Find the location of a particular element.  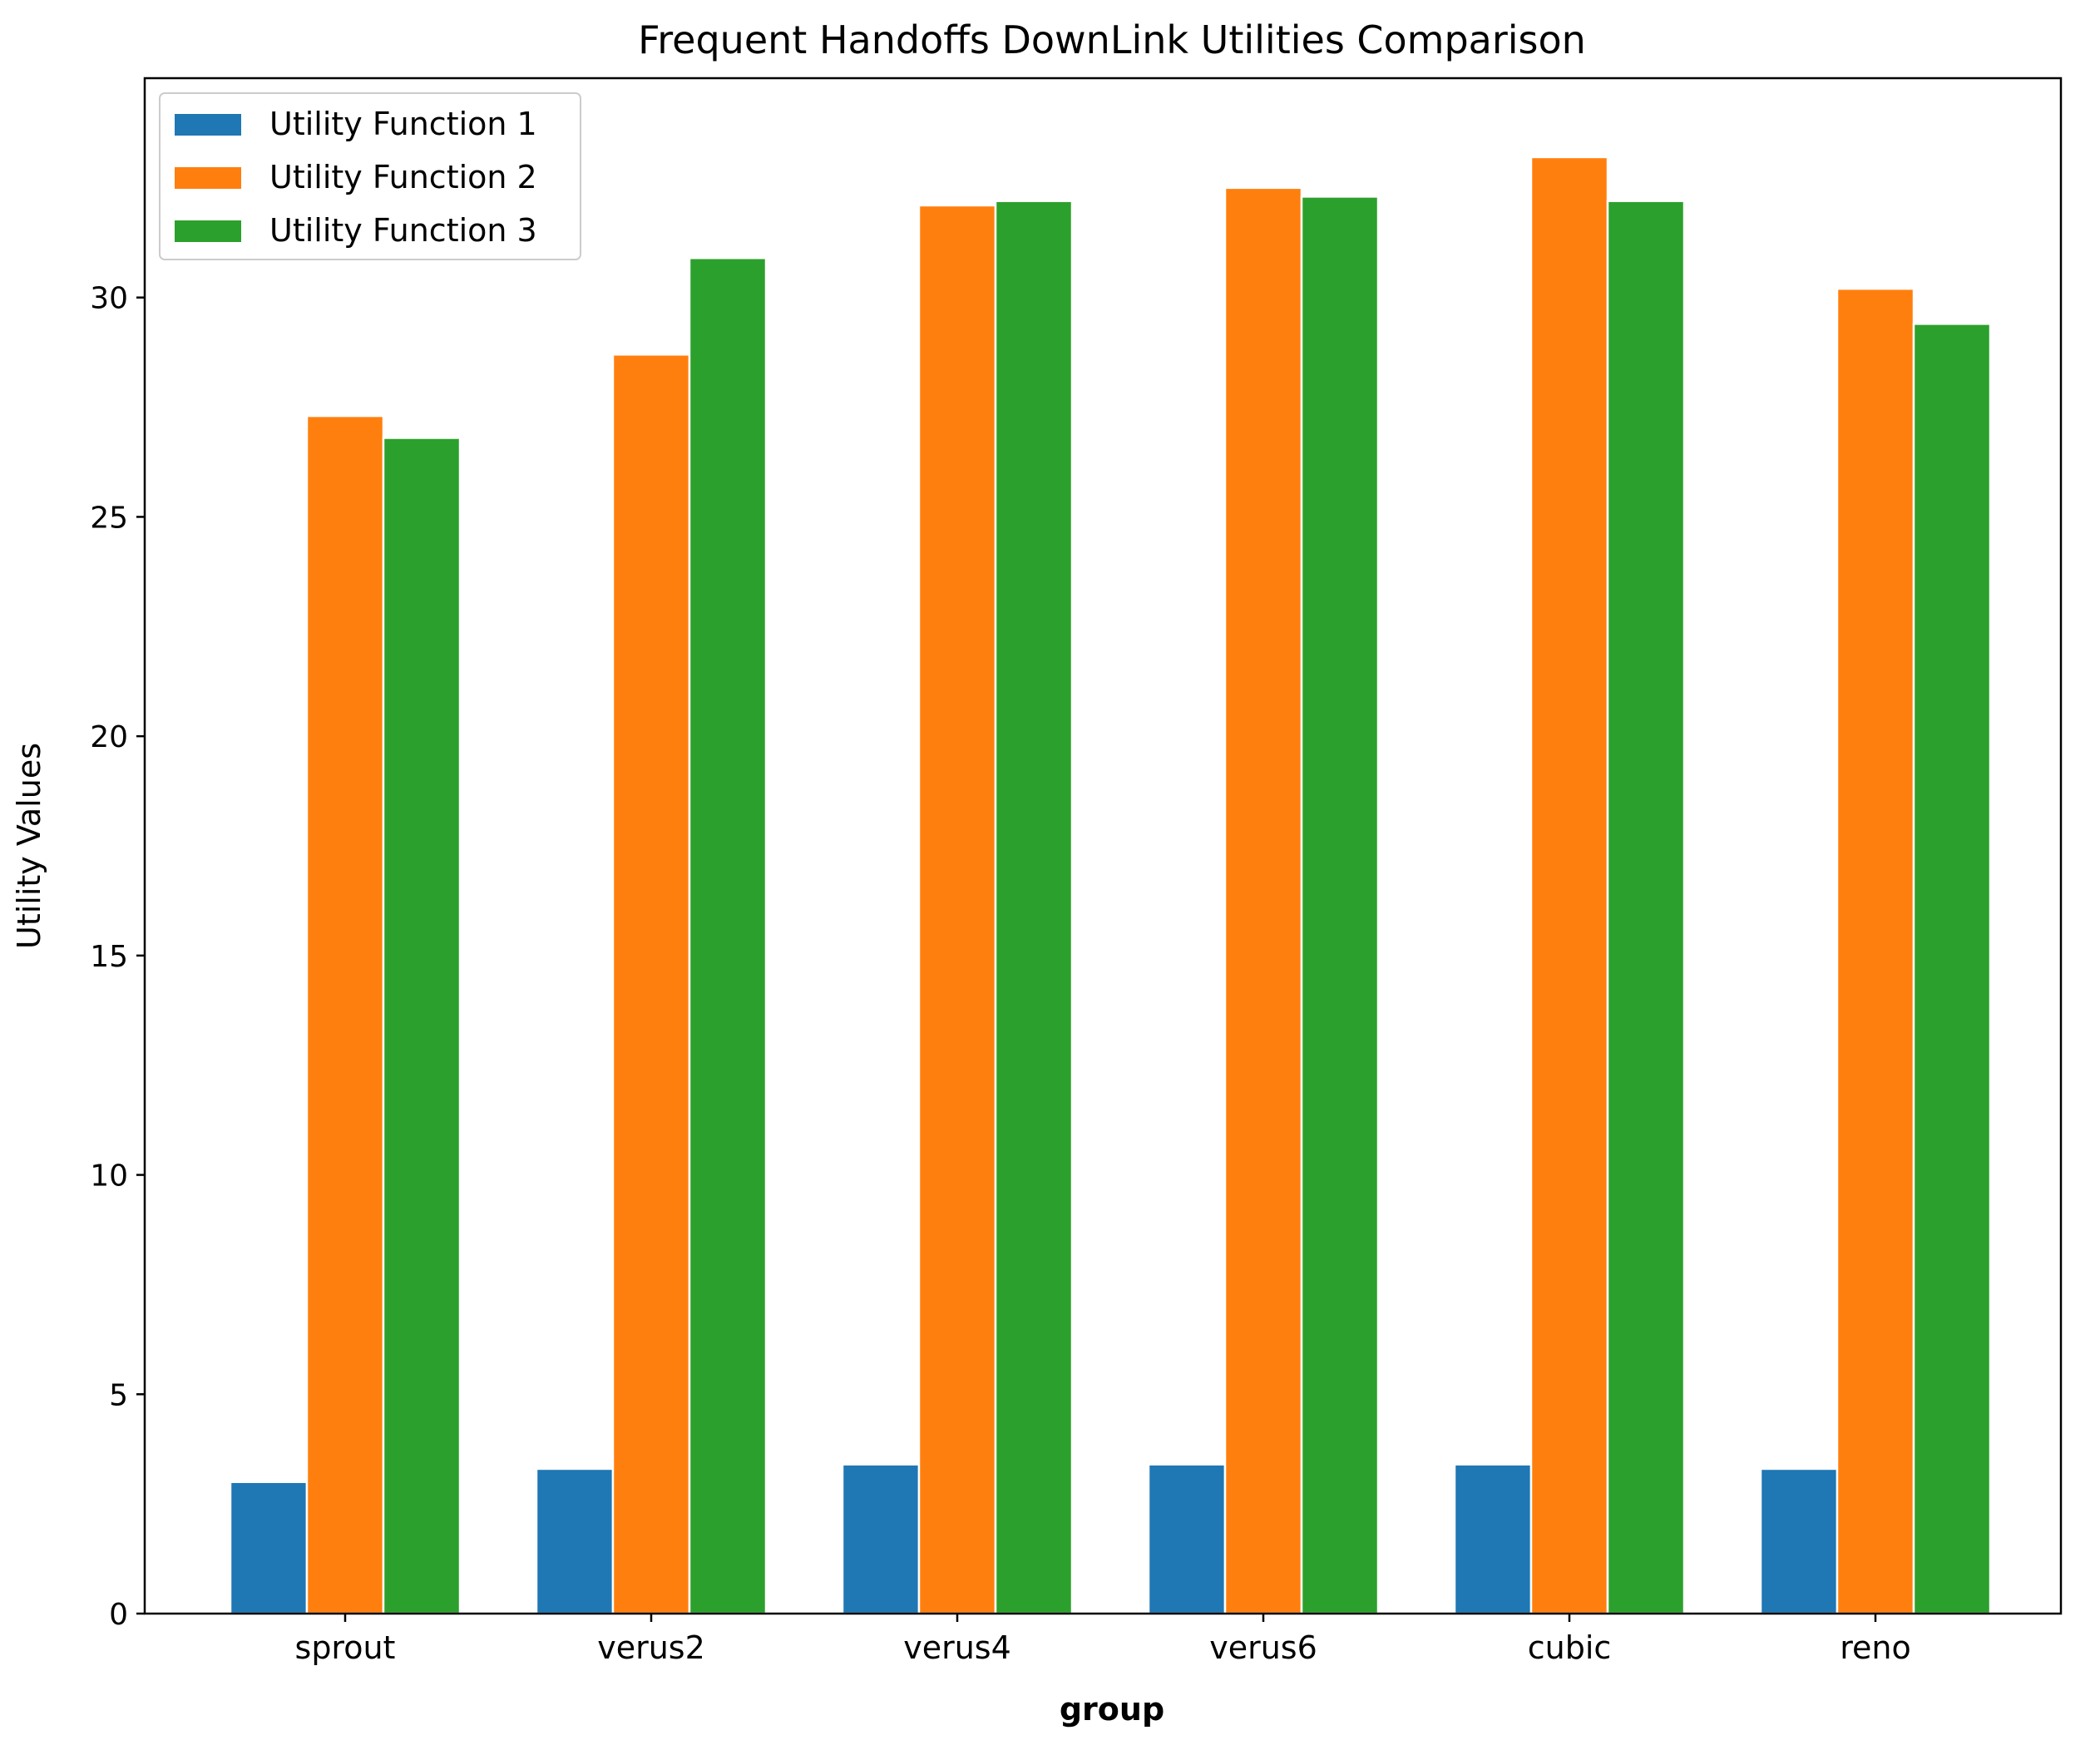

y-tick-label: 10 is located at coordinates (109, 1176).